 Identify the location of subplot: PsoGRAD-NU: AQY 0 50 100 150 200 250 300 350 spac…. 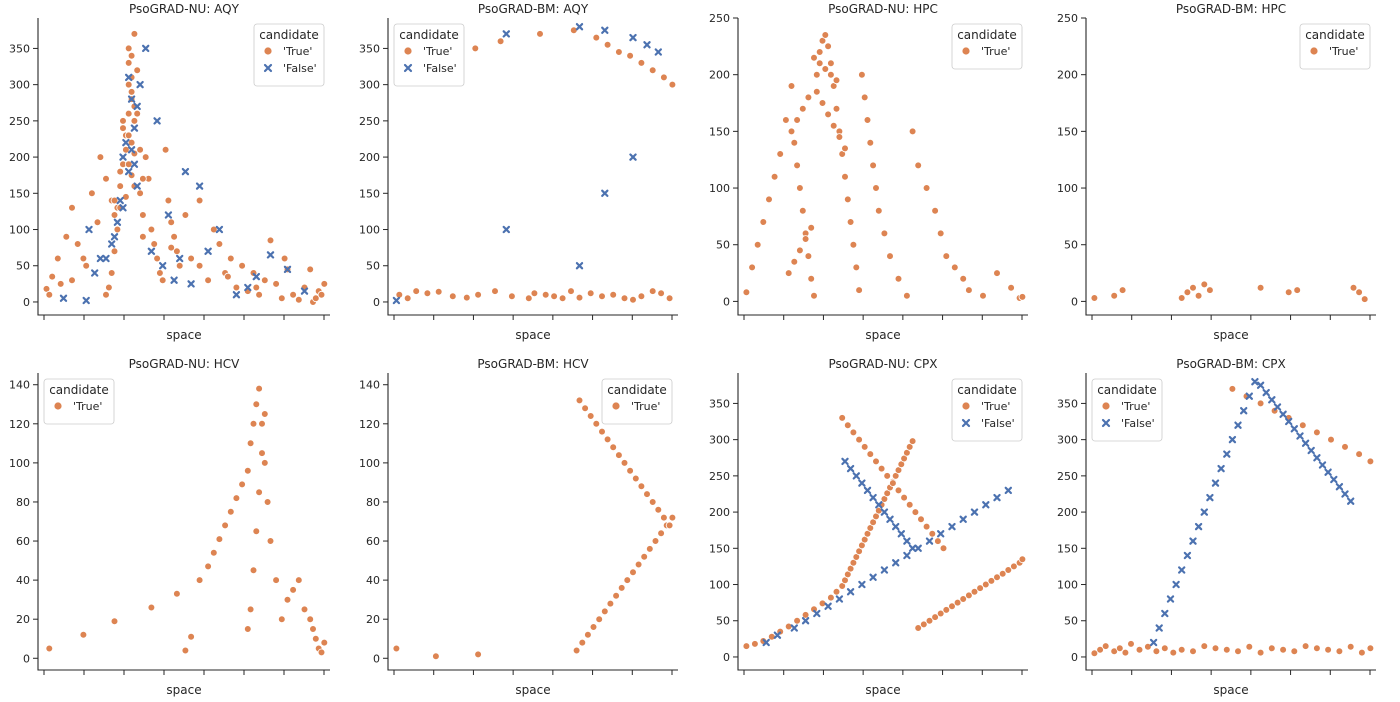
(169, 172).